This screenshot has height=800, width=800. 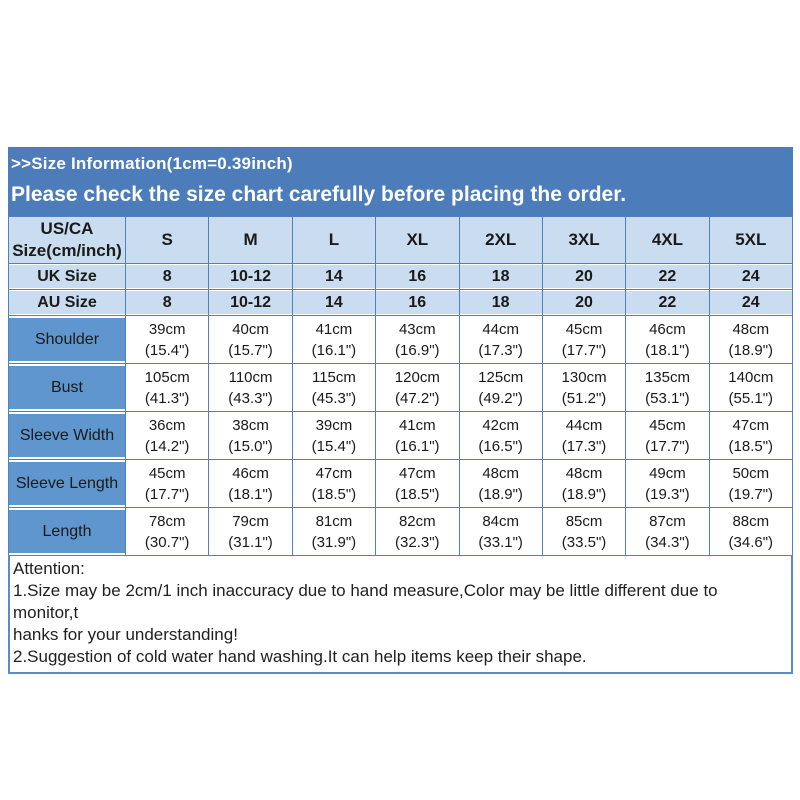 I want to click on measure-value-cell: 105cm (41.3"), so click(x=167, y=387).